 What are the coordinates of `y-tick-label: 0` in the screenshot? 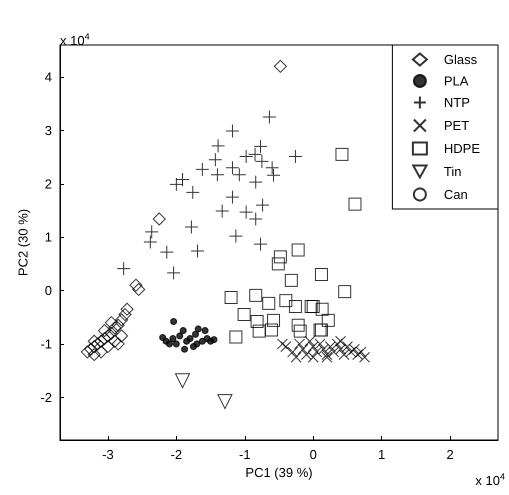 It's located at (48, 290).